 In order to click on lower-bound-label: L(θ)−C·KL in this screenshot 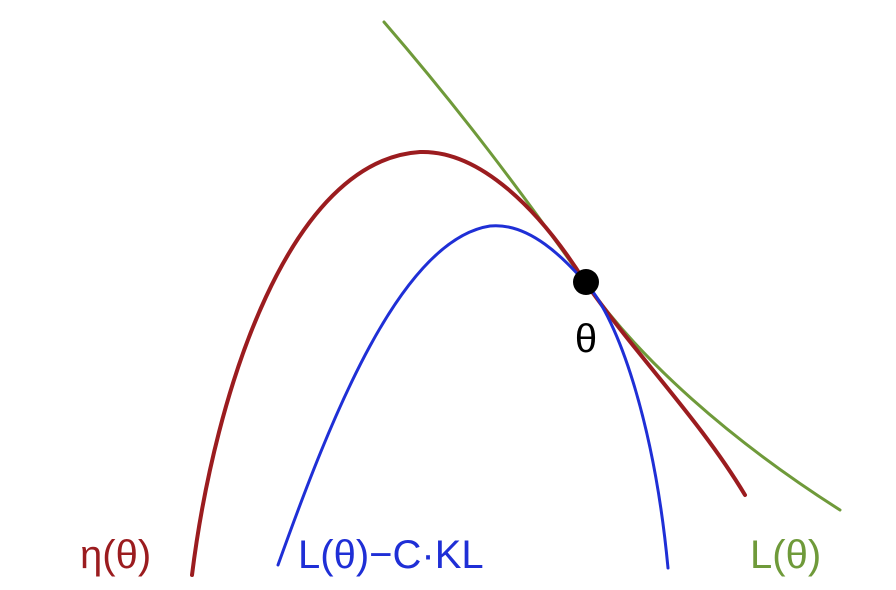, I will do `click(391, 555)`.